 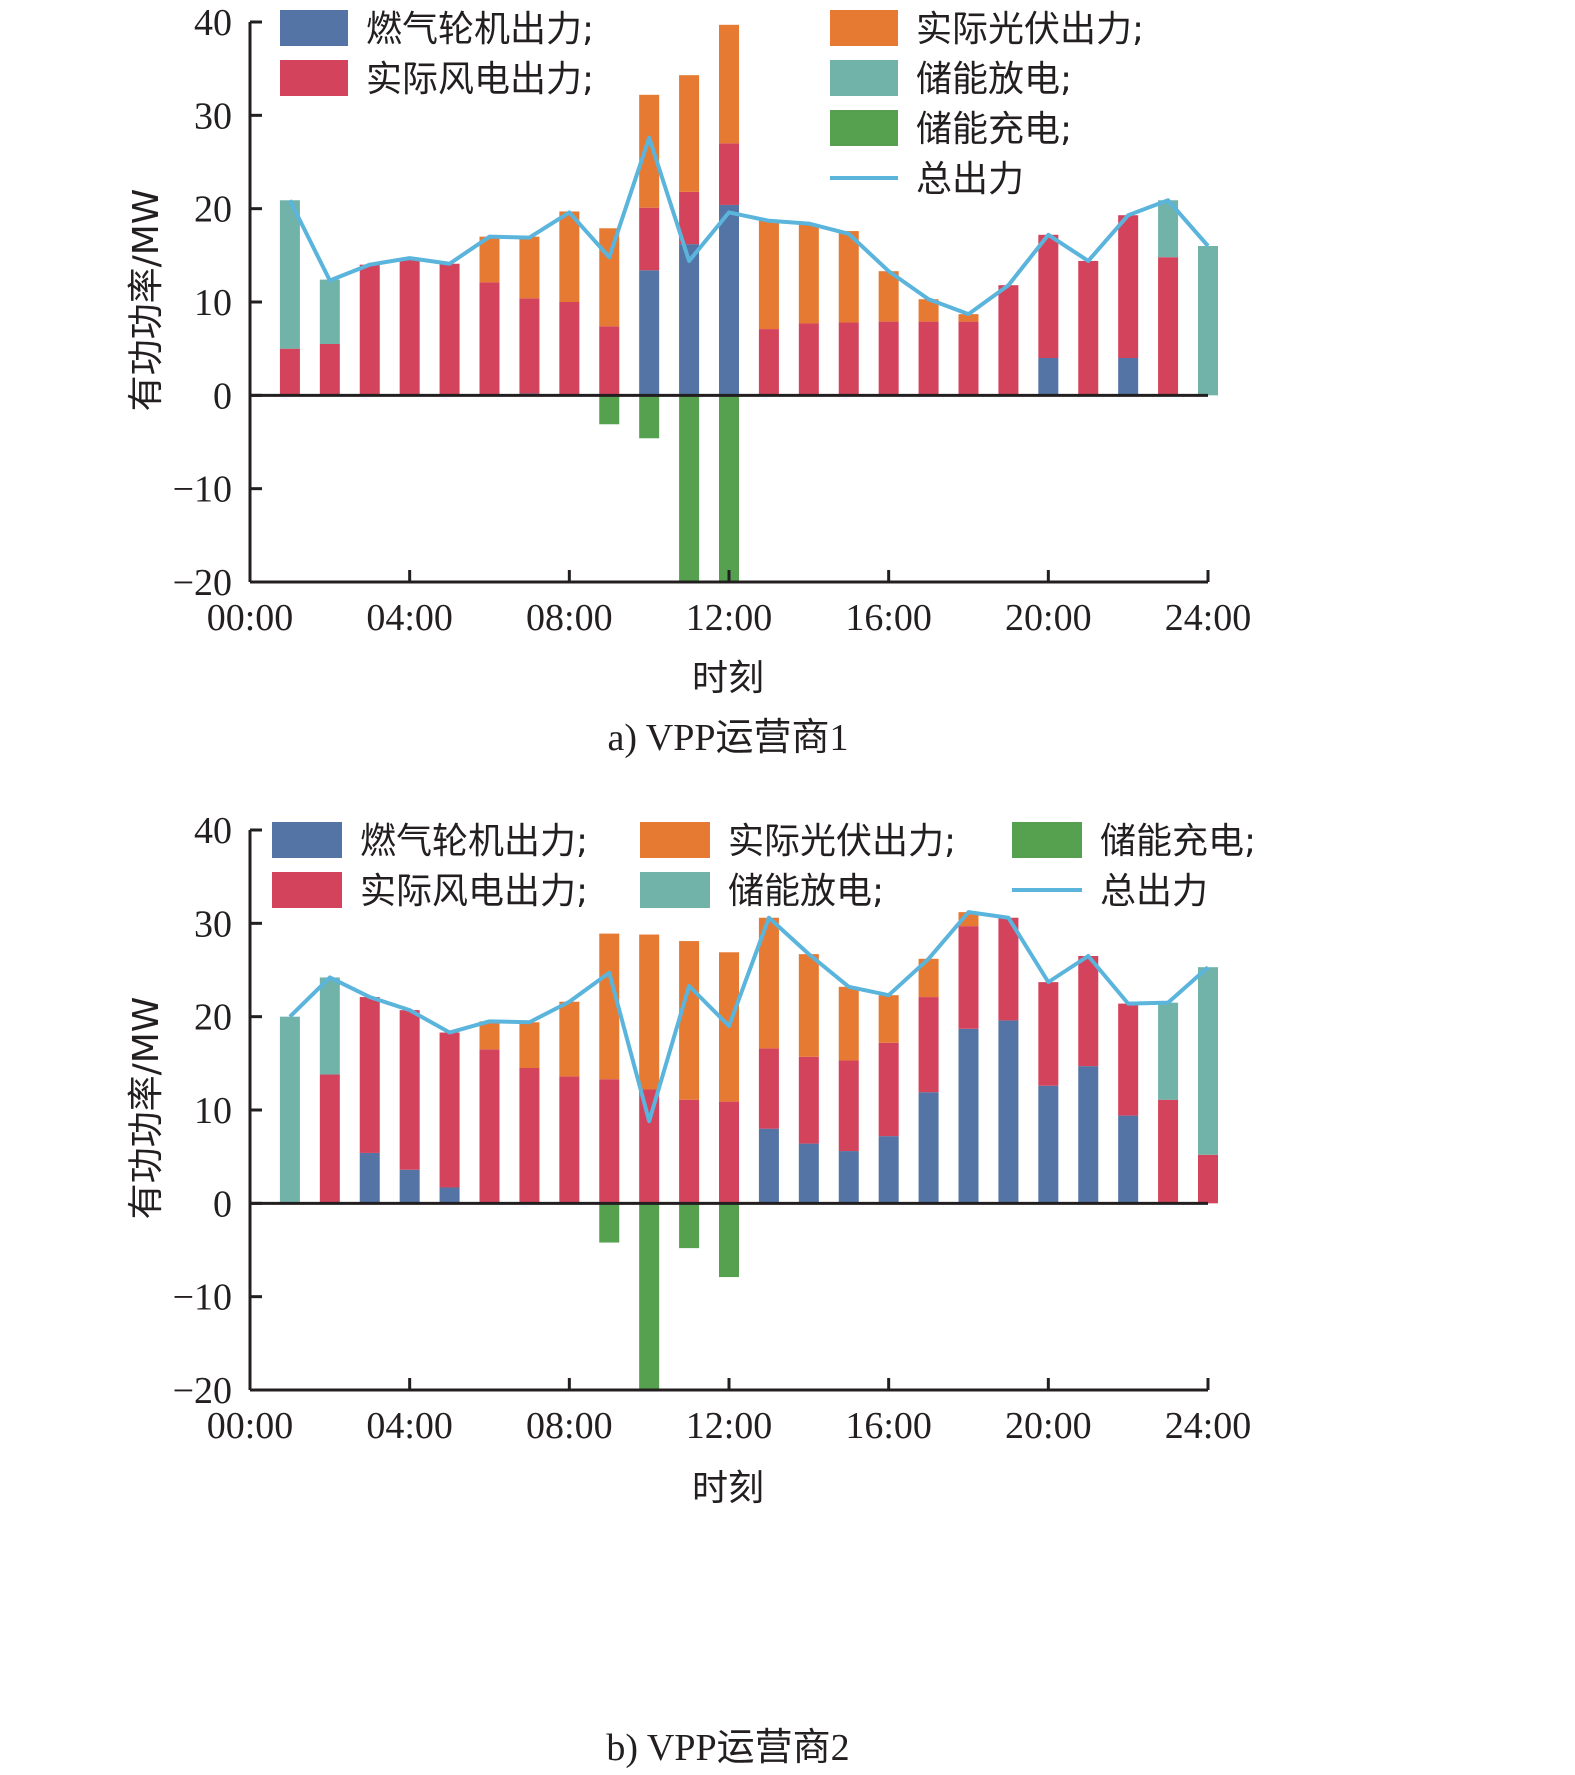 What do you see at coordinates (213, 1018) in the screenshot?
I see `y-tick-label: 20` at bounding box center [213, 1018].